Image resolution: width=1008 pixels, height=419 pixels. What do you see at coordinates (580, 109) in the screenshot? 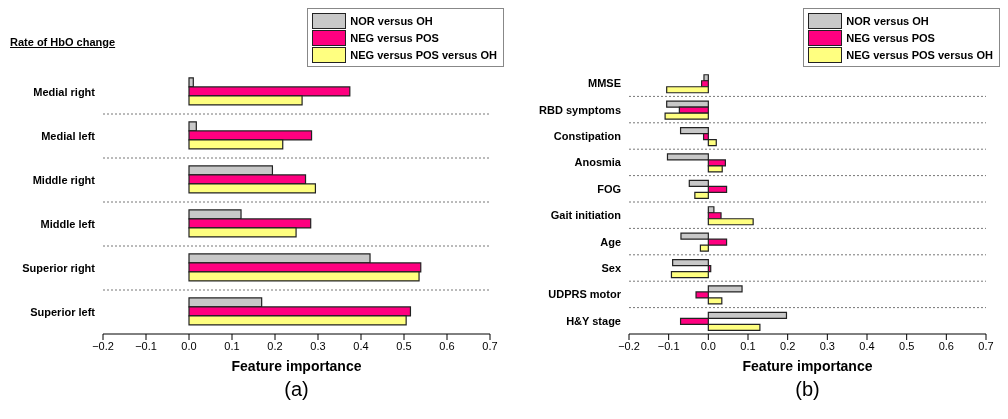
I see `y-tick-label: RBD symptoms` at bounding box center [580, 109].